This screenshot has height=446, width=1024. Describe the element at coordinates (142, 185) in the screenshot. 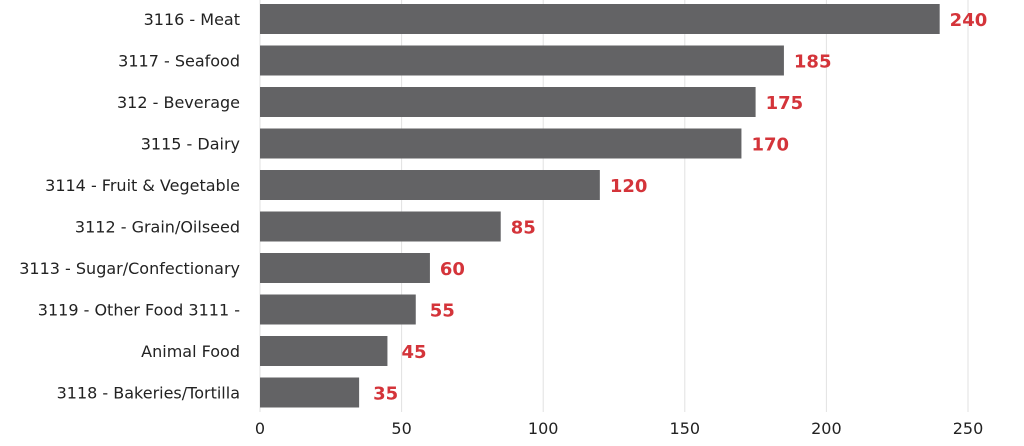

I see `category-label: 3114 - Fruit & Vegetable` at that location.